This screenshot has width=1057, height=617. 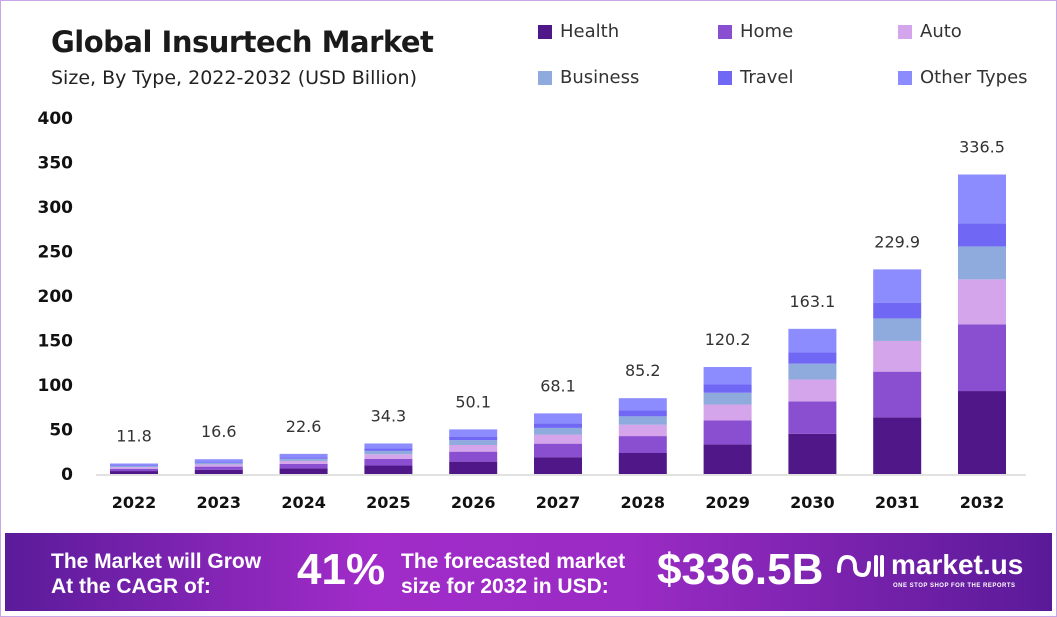 What do you see at coordinates (242, 42) in the screenshot?
I see `chart-title: Global Insurtech Market` at bounding box center [242, 42].